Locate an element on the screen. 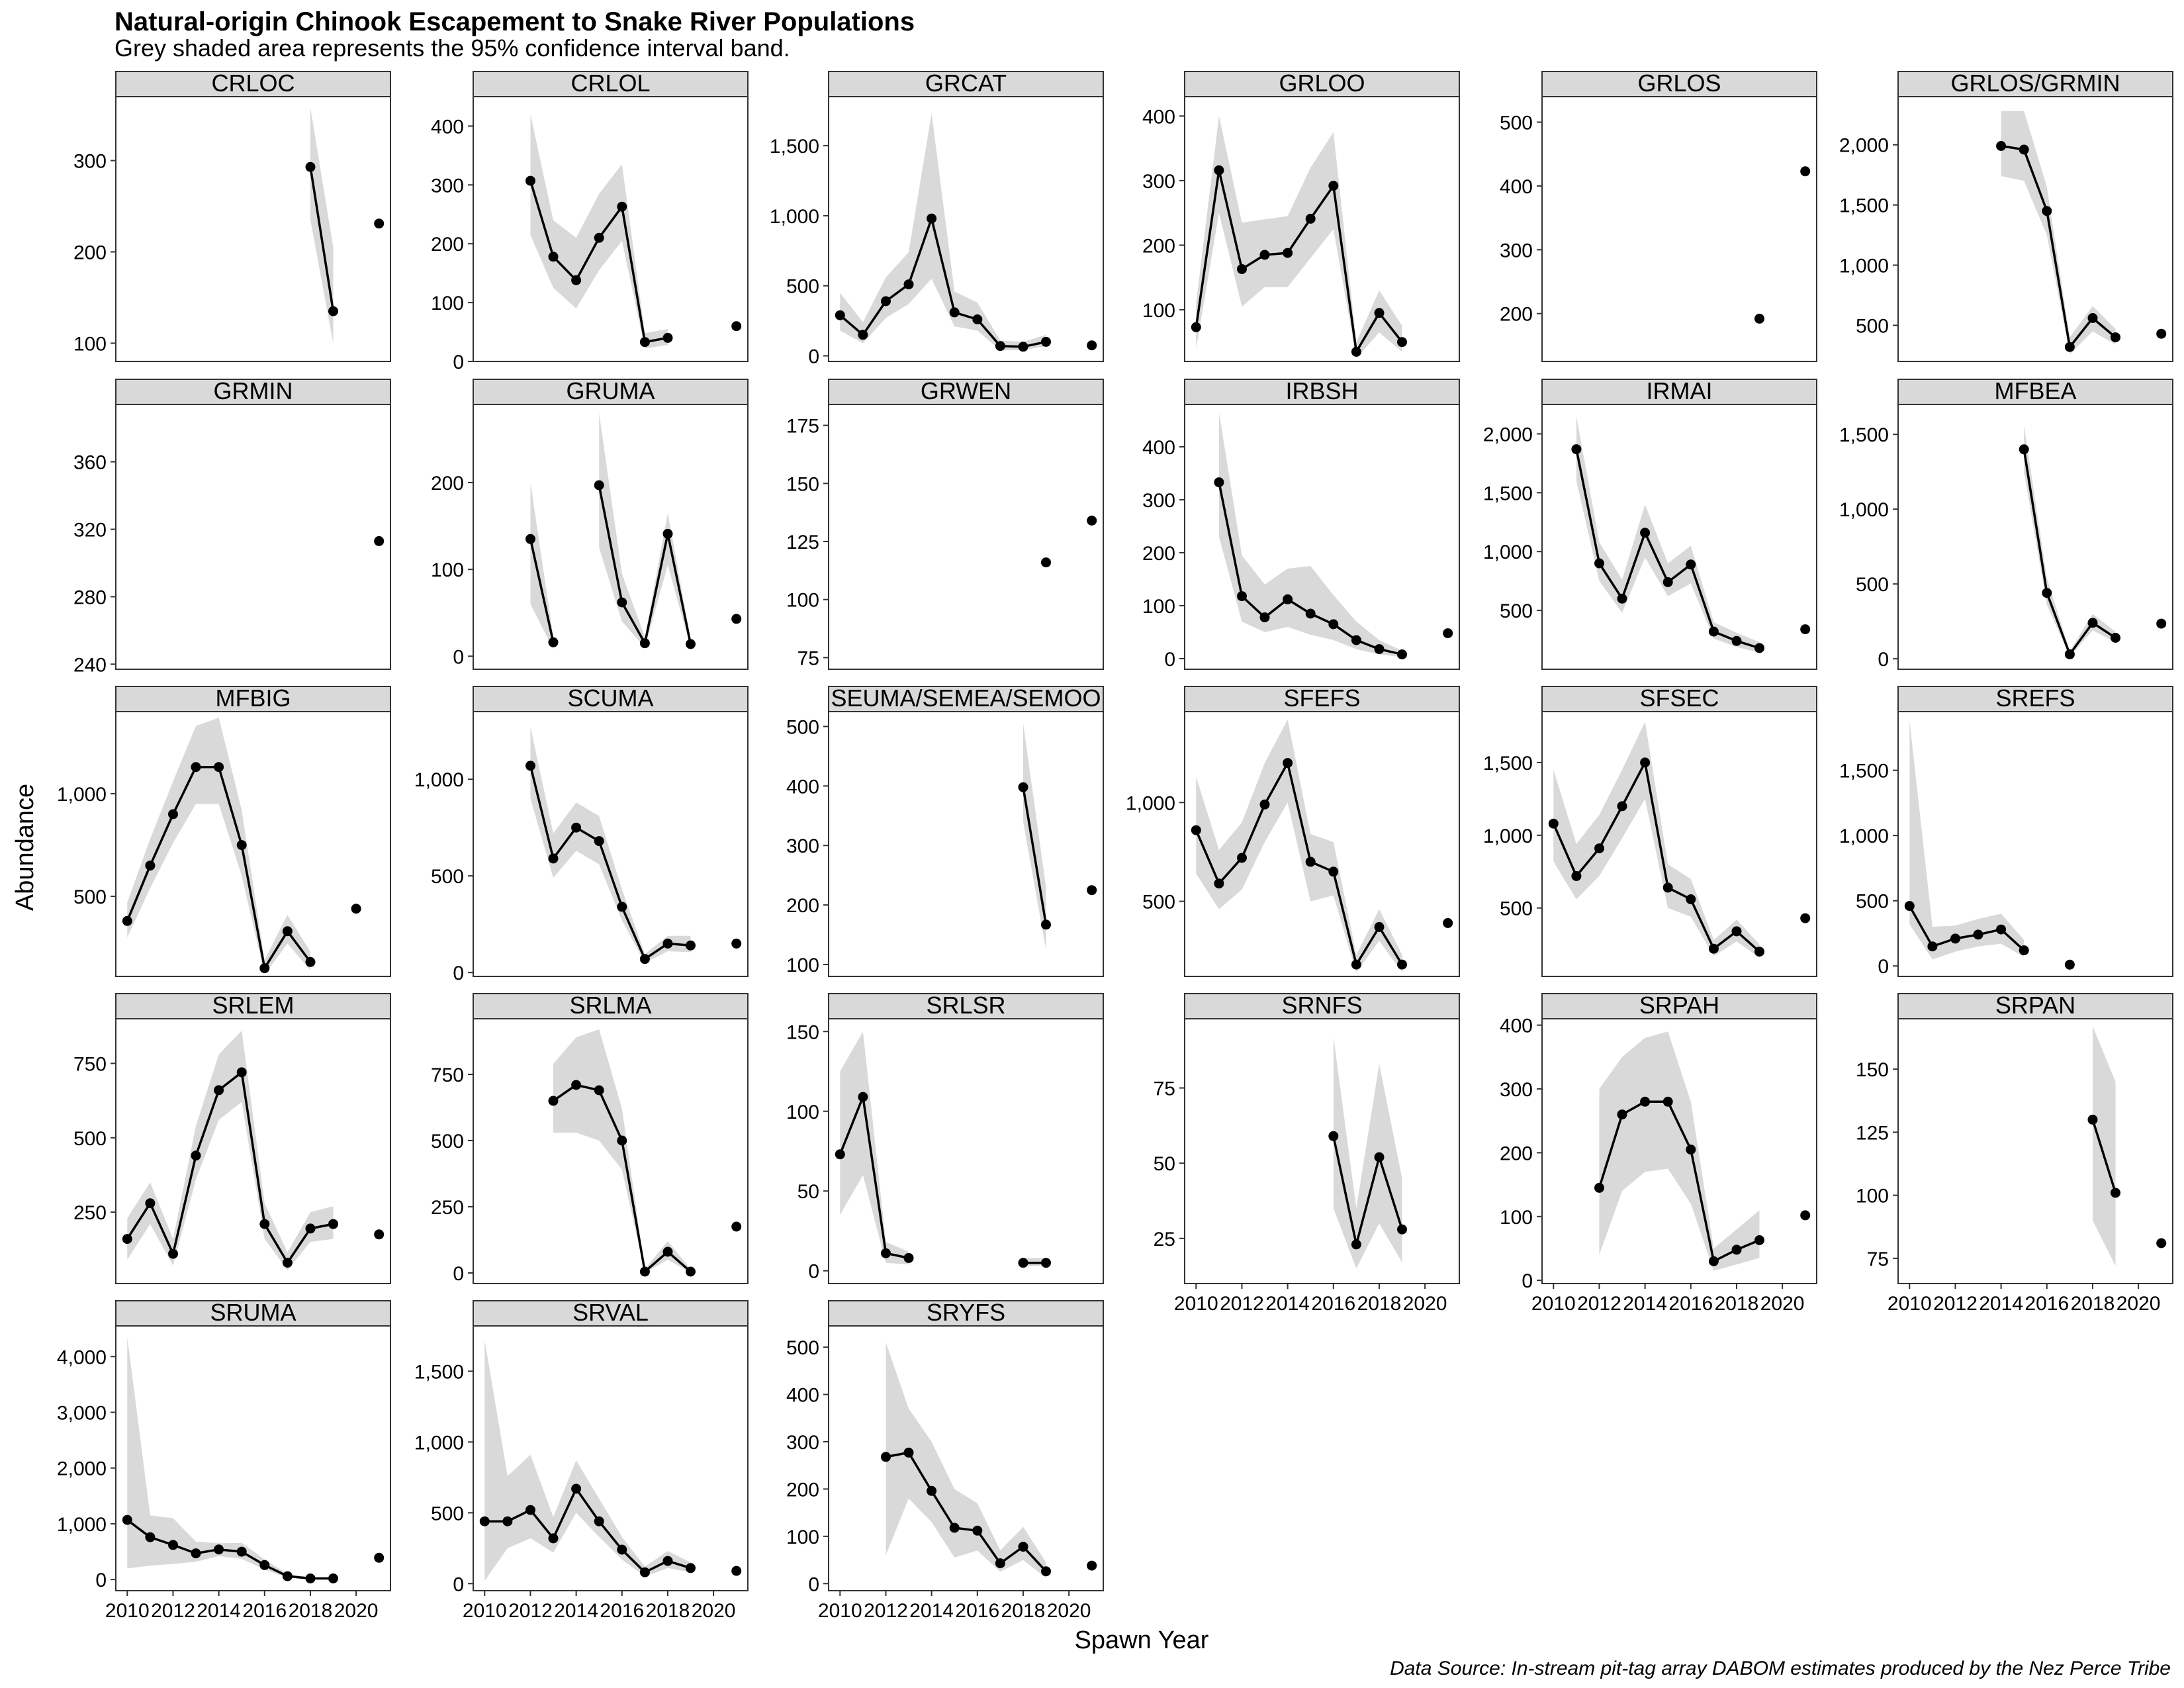 This screenshot has width=2184, height=1688. facet-strip-label: GRLOS is located at coordinates (1679, 83).